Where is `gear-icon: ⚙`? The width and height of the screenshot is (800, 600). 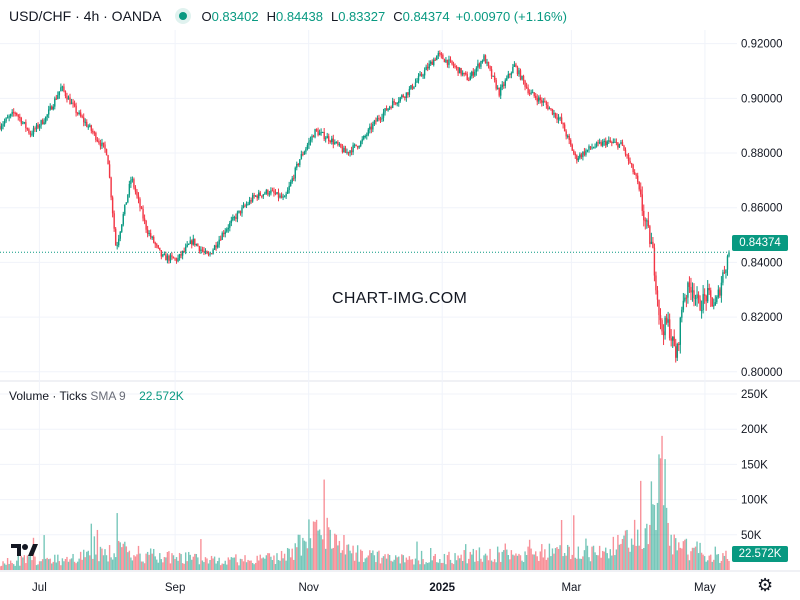 gear-icon: ⚙ is located at coordinates (765, 585).